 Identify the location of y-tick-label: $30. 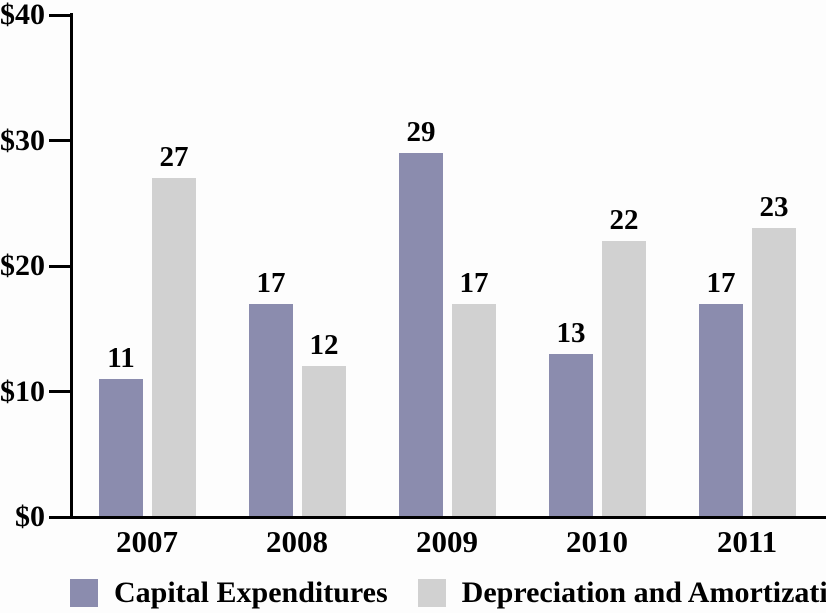
(22, 140).